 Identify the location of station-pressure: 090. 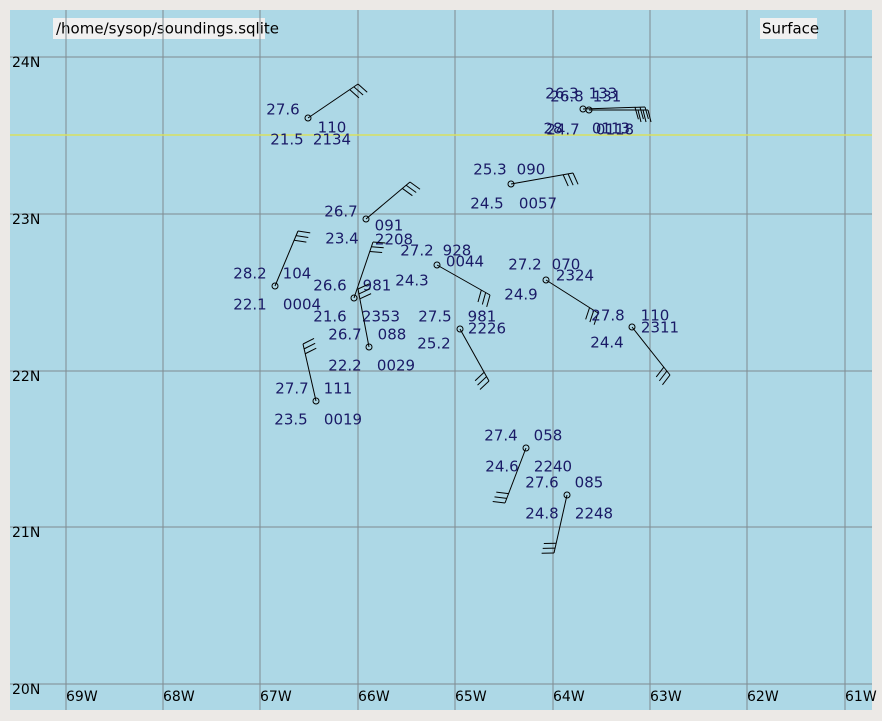
(531, 170).